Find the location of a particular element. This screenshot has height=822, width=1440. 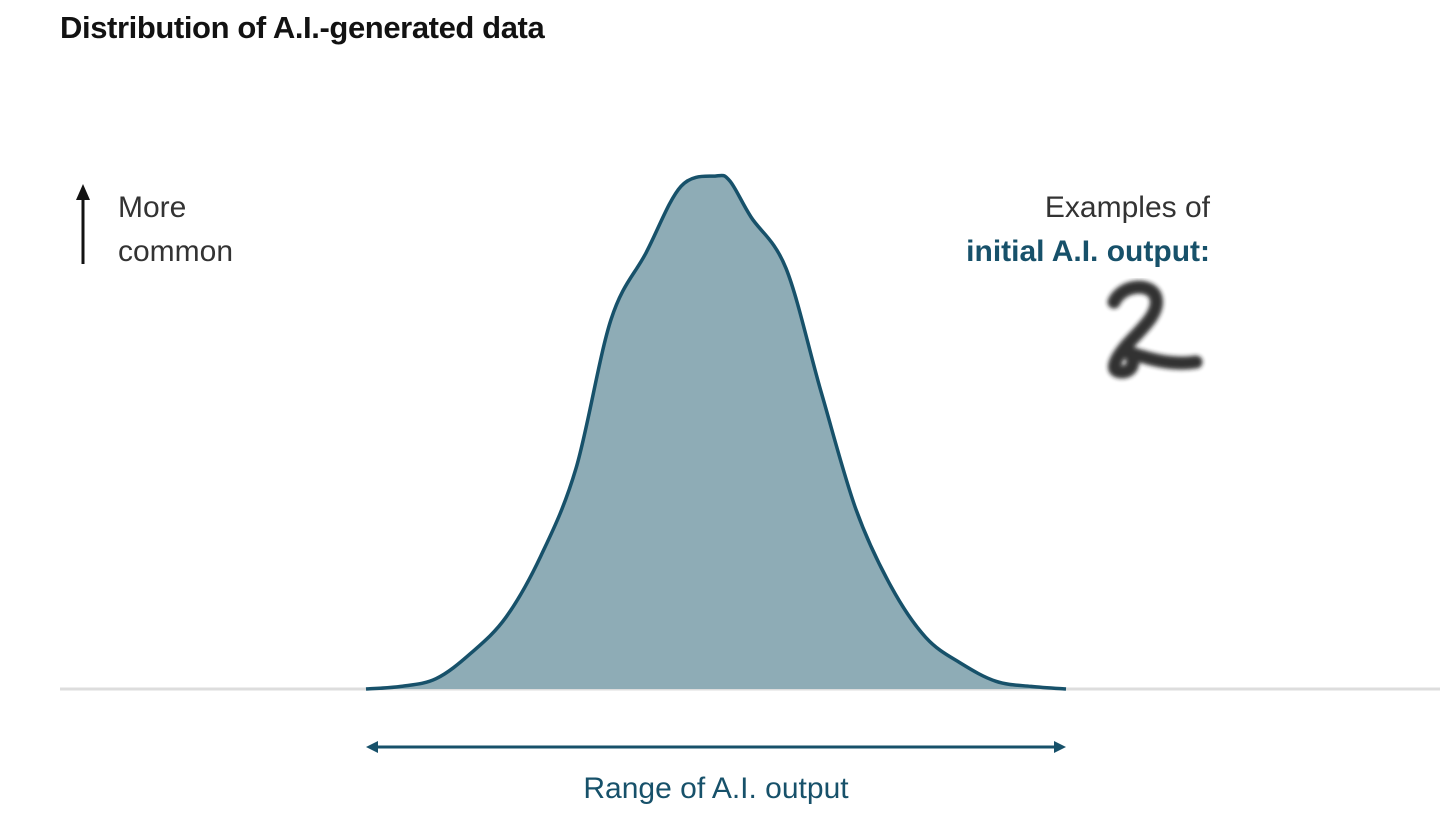

up-arrow-icon is located at coordinates (83, 224).